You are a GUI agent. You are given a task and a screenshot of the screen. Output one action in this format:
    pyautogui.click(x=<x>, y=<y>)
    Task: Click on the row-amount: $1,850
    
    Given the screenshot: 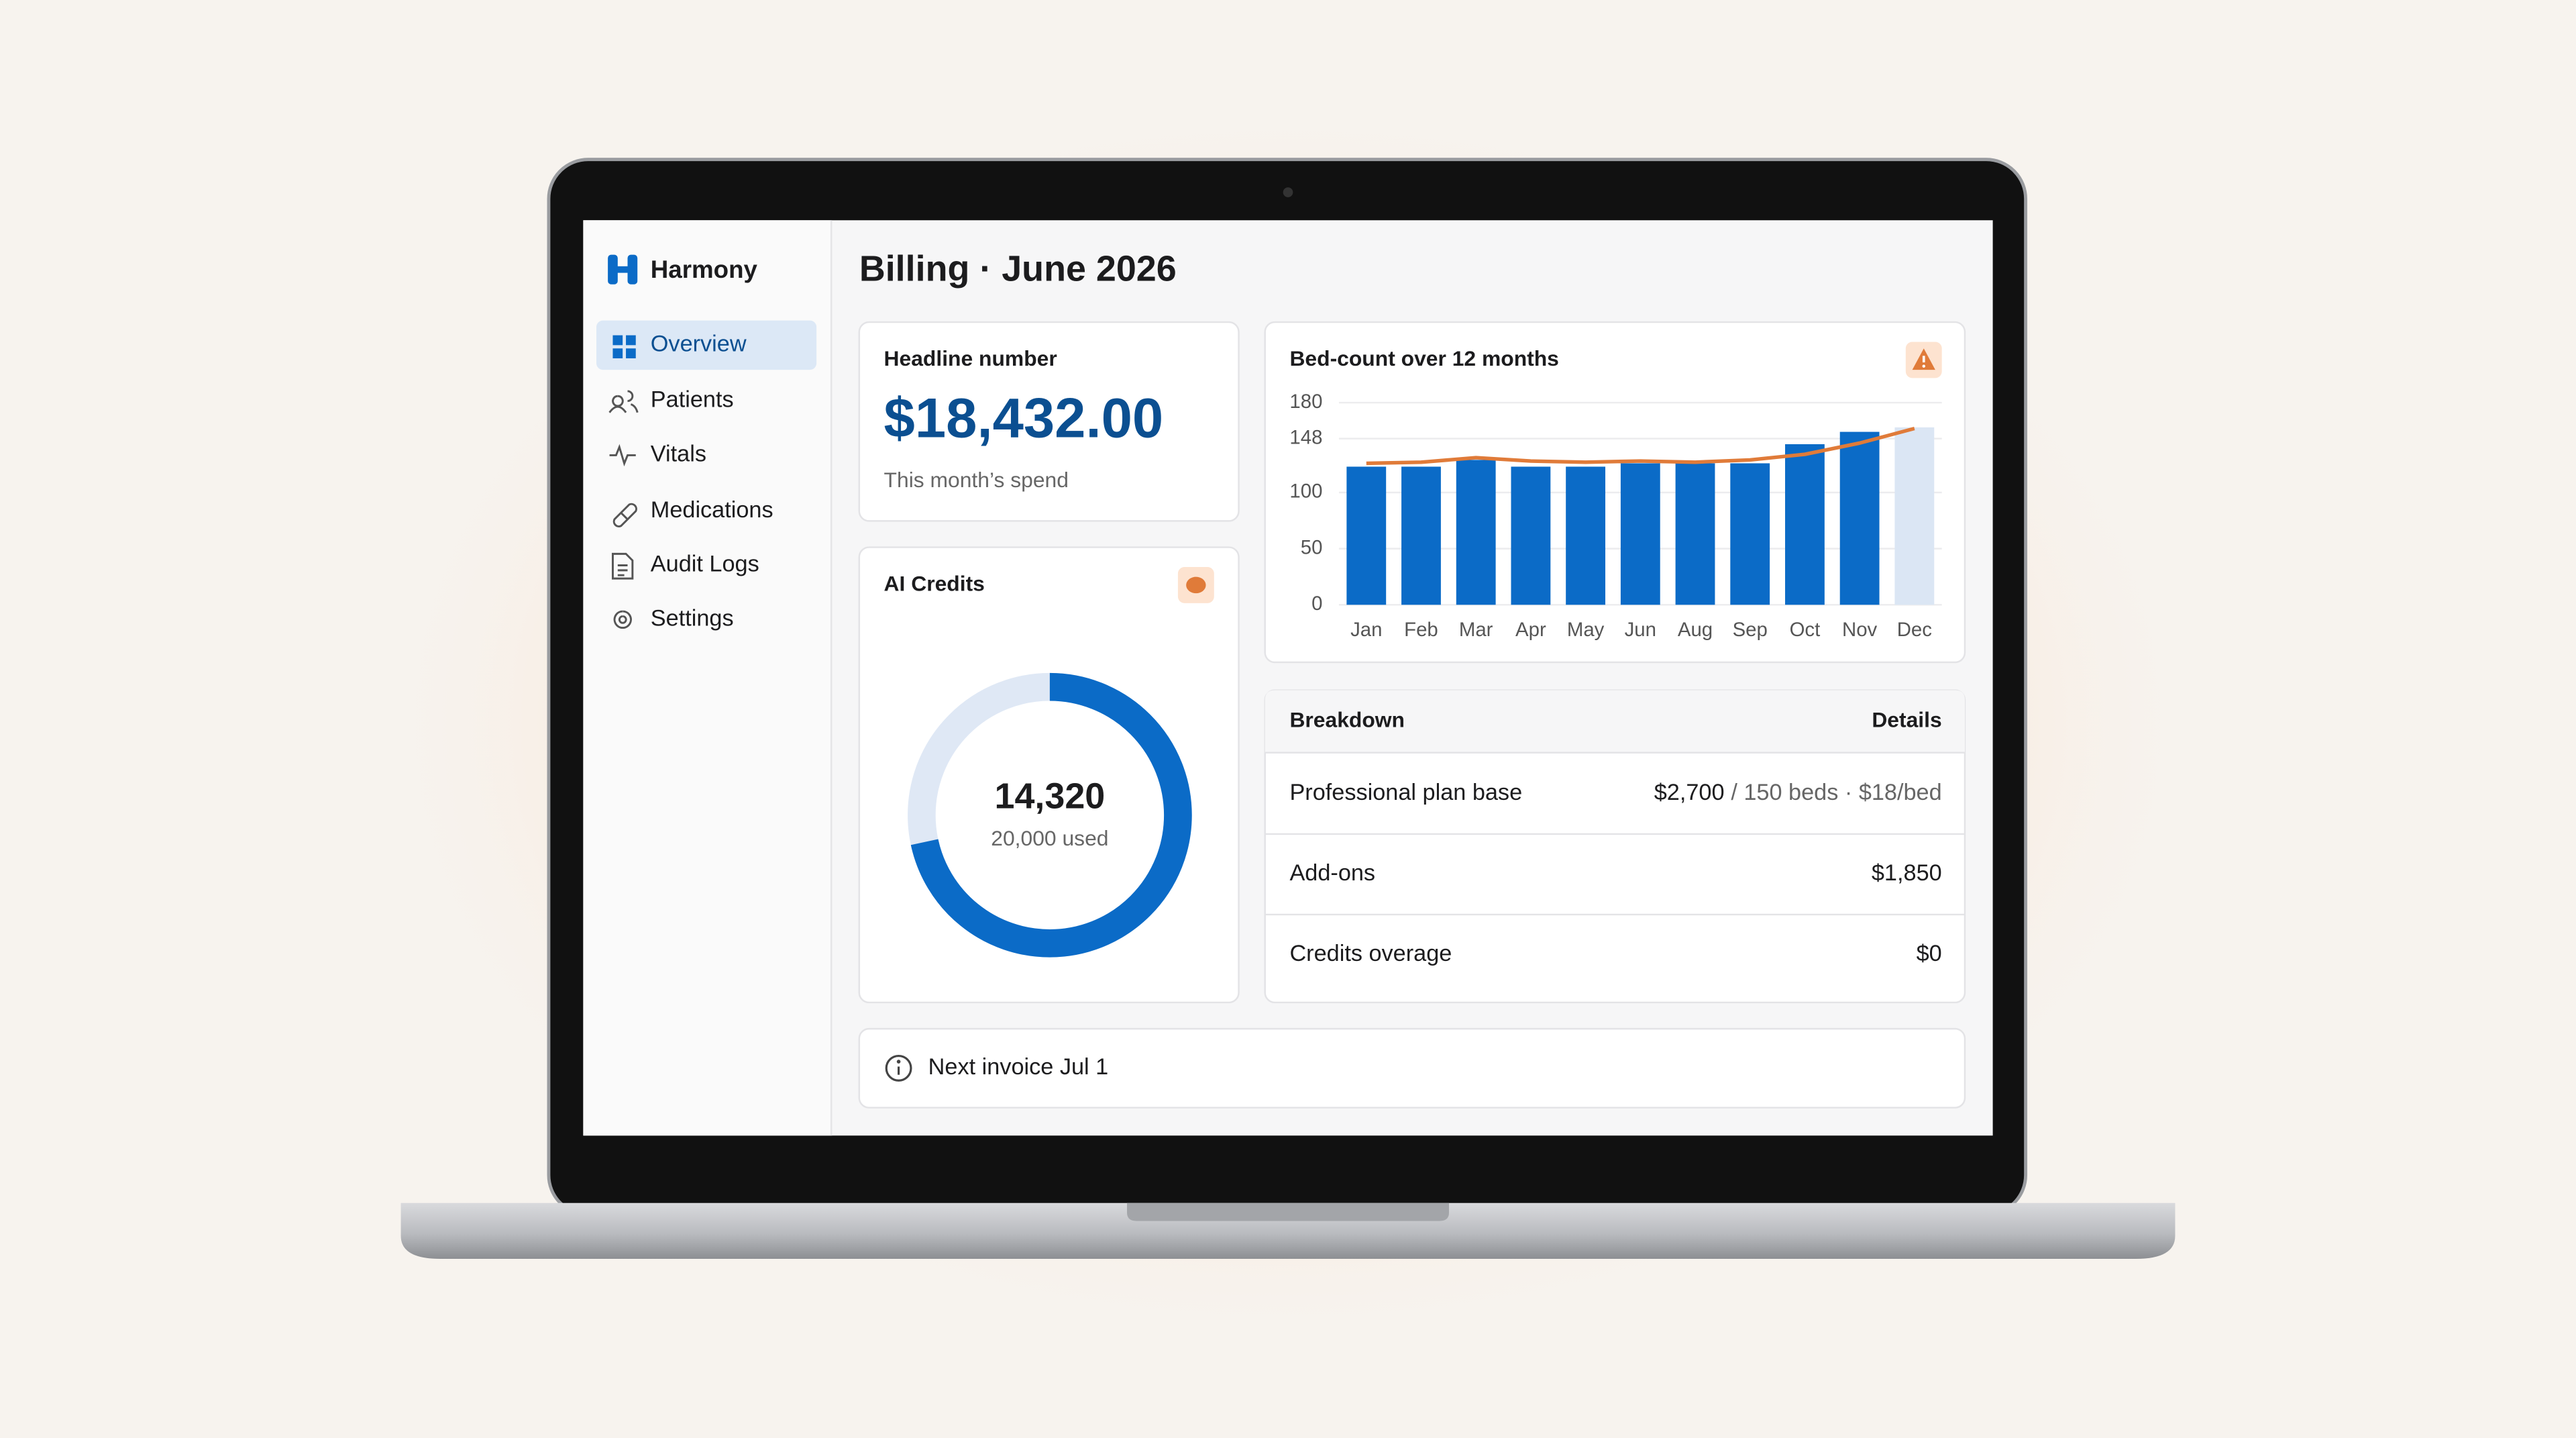 What is the action you would take?
    pyautogui.click(x=1907, y=873)
    